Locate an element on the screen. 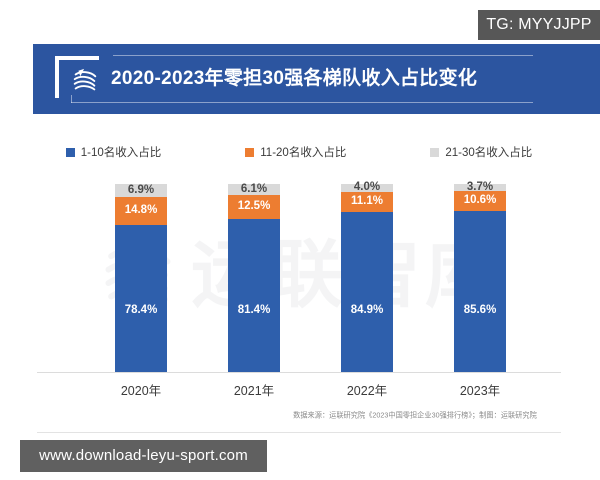 This screenshot has width=600, height=480. bar-segment-tier1: 85.6% is located at coordinates (480, 291).